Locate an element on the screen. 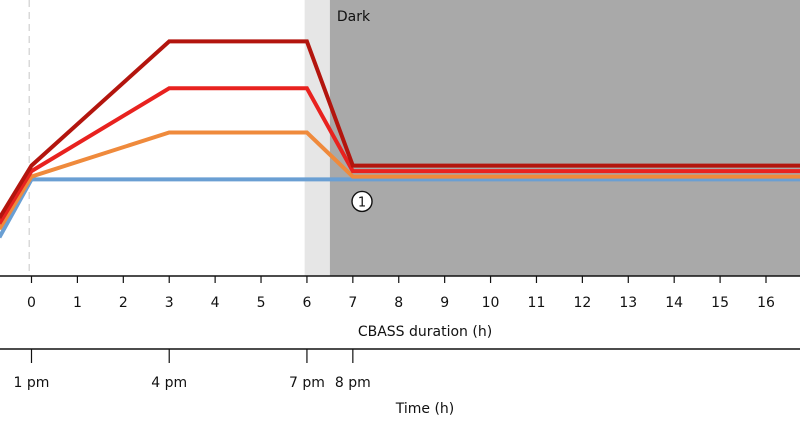 This screenshot has height=424, width=800. x-tick-label: 14 is located at coordinates (674, 303).